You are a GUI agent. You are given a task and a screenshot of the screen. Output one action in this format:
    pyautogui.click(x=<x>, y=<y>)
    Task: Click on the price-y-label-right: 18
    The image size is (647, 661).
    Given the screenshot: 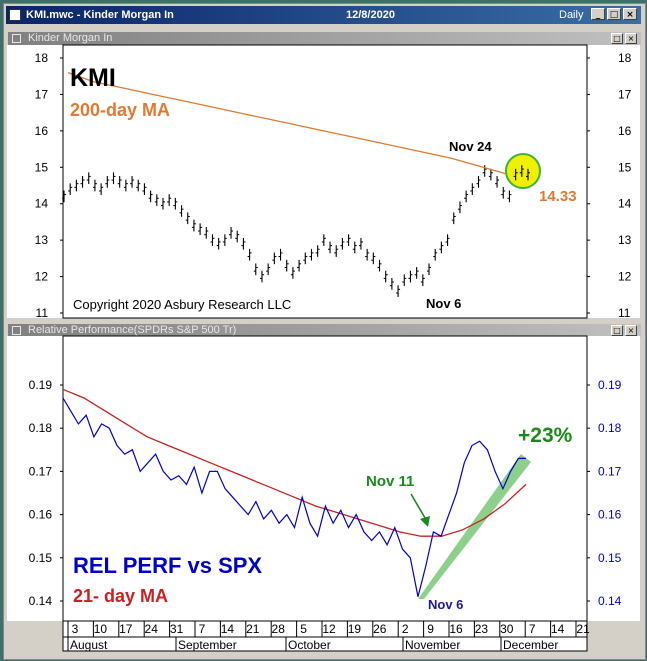 What is the action you would take?
    pyautogui.click(x=625, y=58)
    